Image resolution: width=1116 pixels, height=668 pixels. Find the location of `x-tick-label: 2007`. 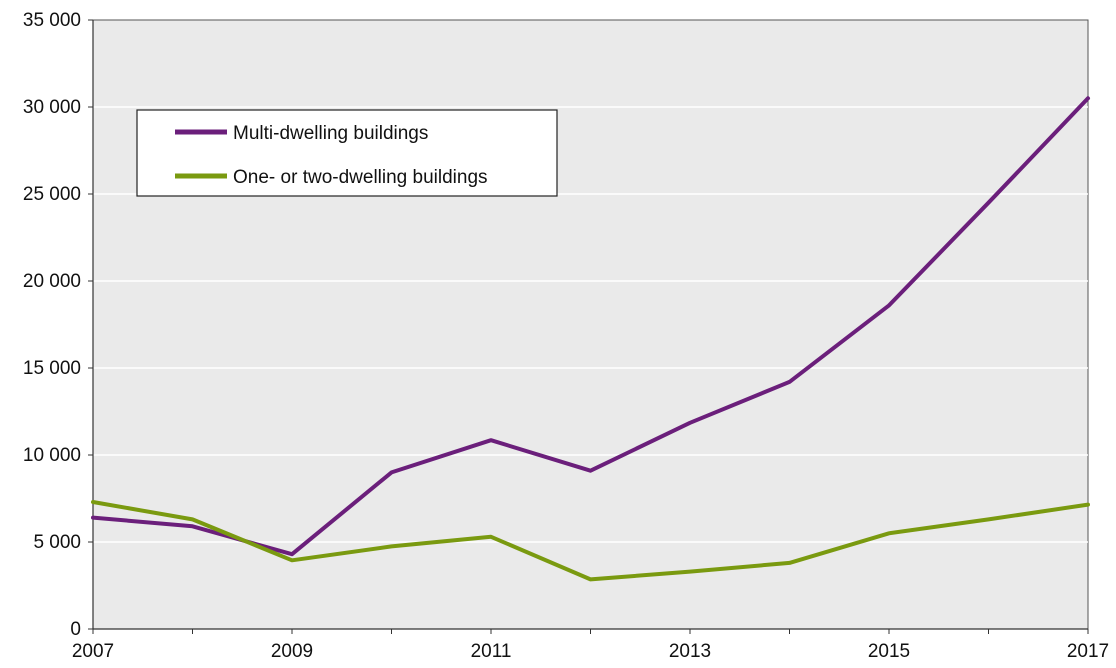

x-tick-label: 2007 is located at coordinates (93, 651).